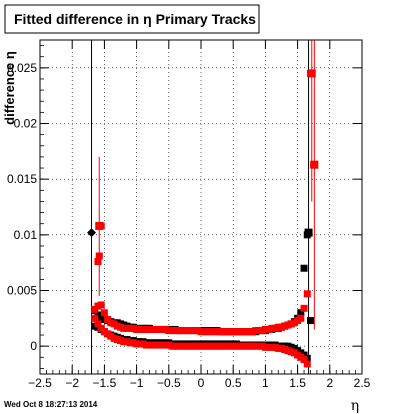 Image resolution: width=400 pixels, height=414 pixels. I want to click on y-tick-label: 0.02, so click(26, 124).